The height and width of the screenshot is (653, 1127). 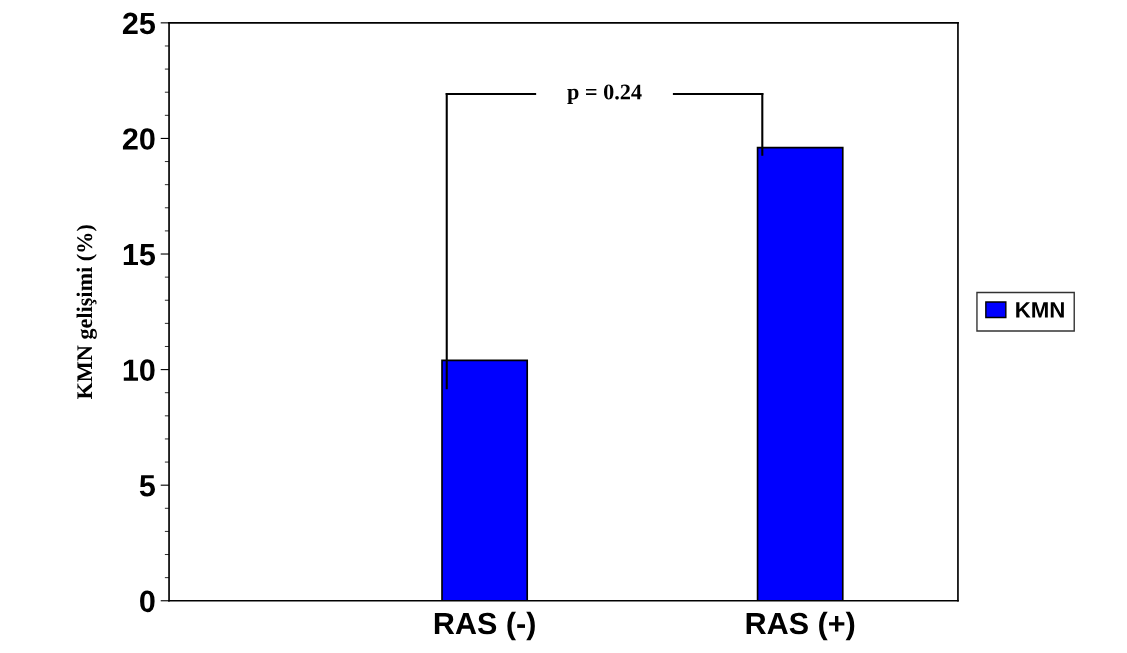 I want to click on y-tick-label: 5, so click(x=147, y=486).